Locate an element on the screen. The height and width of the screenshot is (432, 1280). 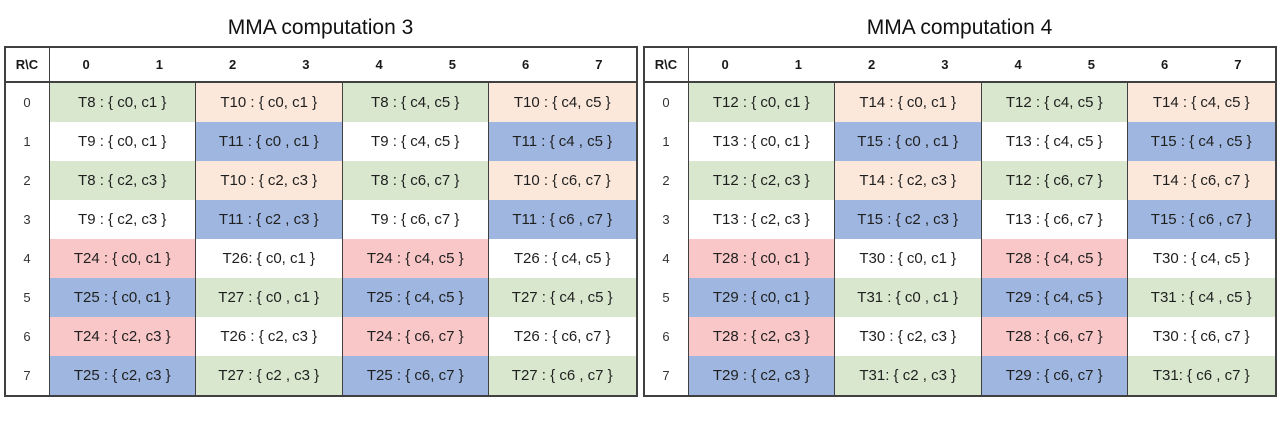
table-cell: T9 : { c4, c5 } is located at coordinates (415, 141).